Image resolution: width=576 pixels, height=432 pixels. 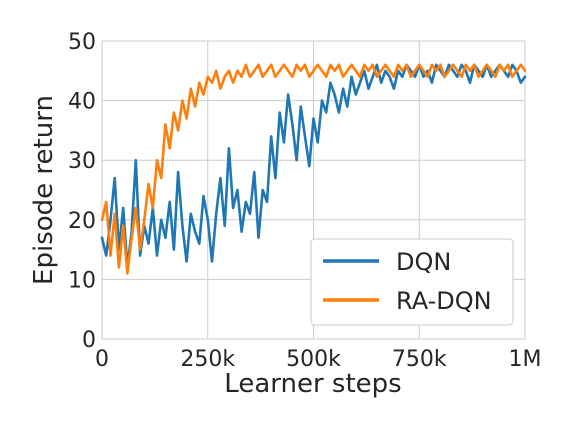 I want to click on x-tick-label: 500k, so click(x=313, y=359).